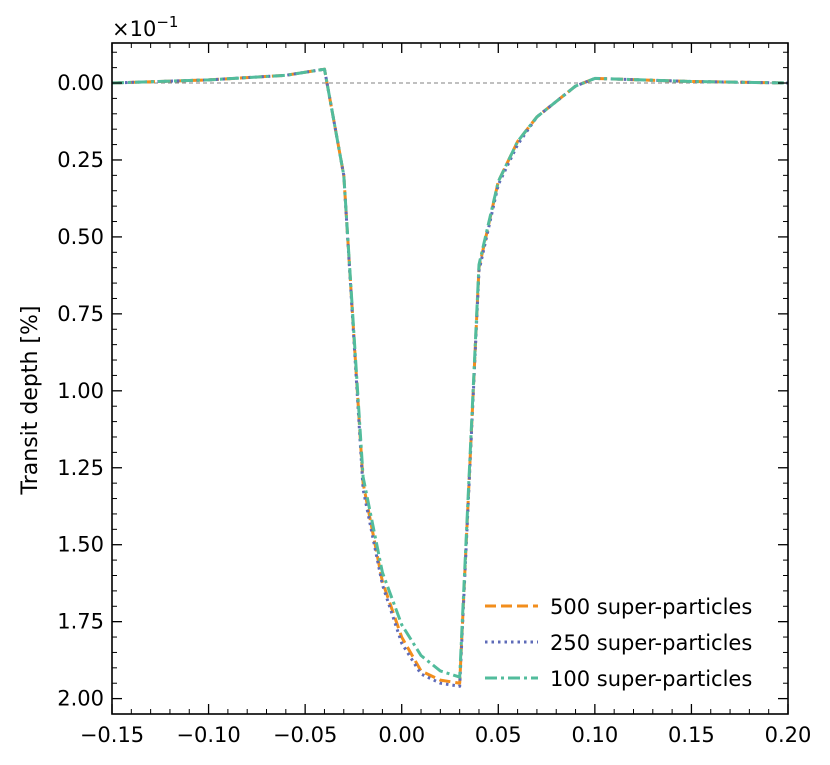  What do you see at coordinates (80, 468) in the screenshot?
I see `y-tick-label: 1.25` at bounding box center [80, 468].